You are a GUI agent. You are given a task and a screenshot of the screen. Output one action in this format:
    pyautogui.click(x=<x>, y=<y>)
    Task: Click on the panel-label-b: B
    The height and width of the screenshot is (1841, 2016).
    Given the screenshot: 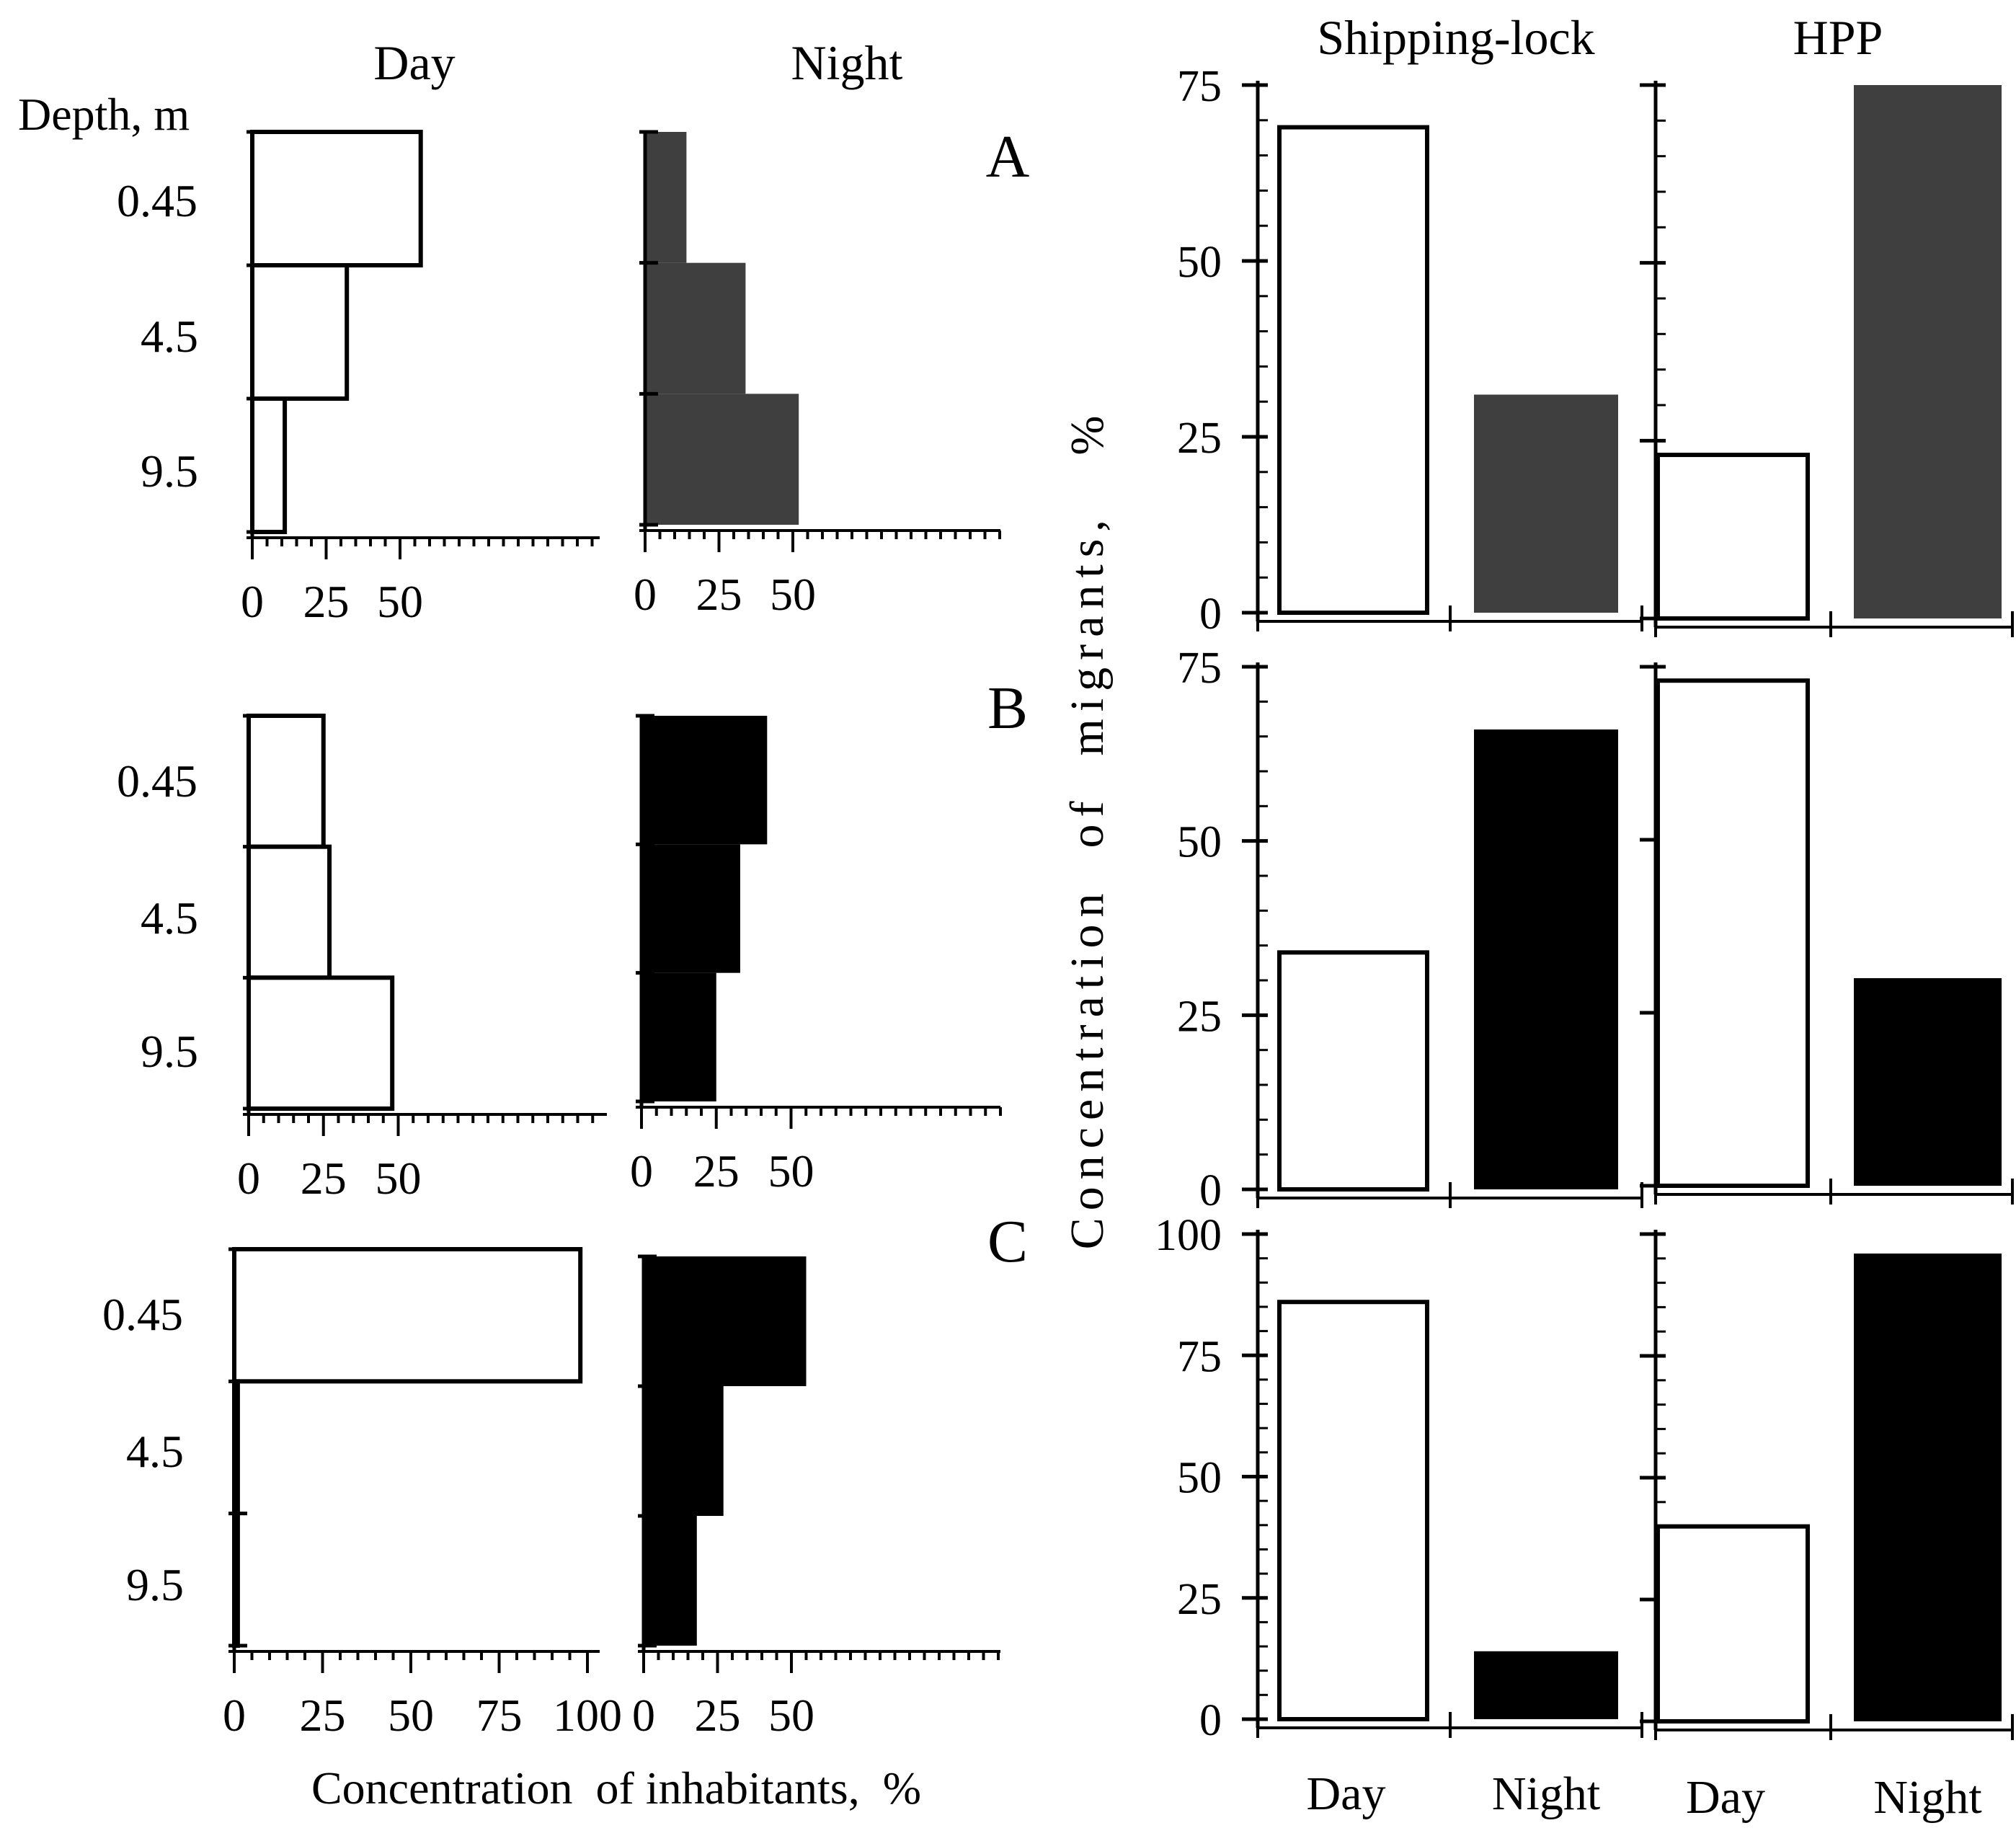 What is the action you would take?
    pyautogui.click(x=1008, y=708)
    